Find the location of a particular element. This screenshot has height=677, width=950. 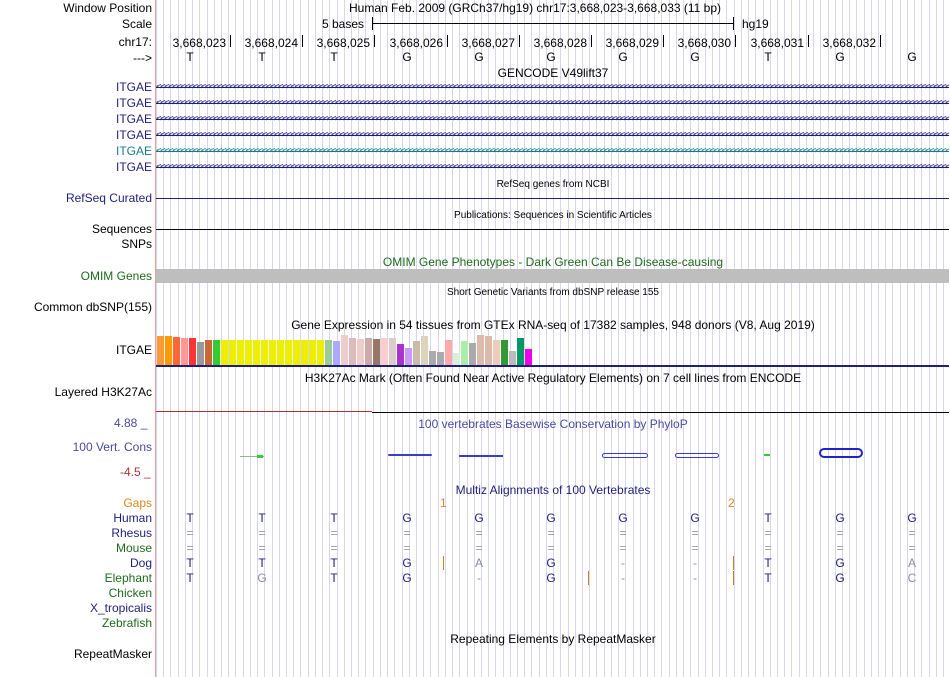

gaps-label: Gaps is located at coordinates (137, 503).